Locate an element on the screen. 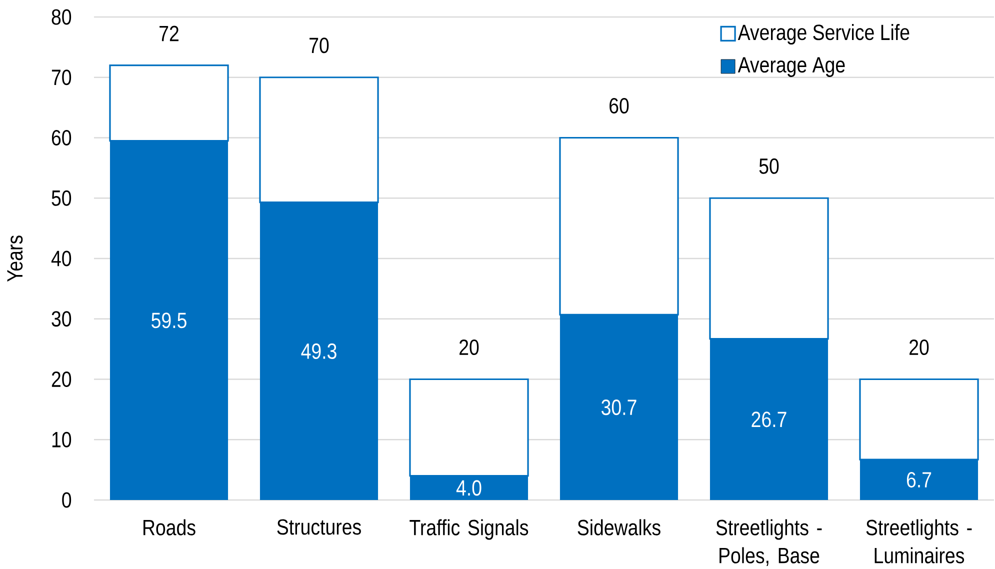 This screenshot has height=569, width=995. total-label: 72 is located at coordinates (169, 34).